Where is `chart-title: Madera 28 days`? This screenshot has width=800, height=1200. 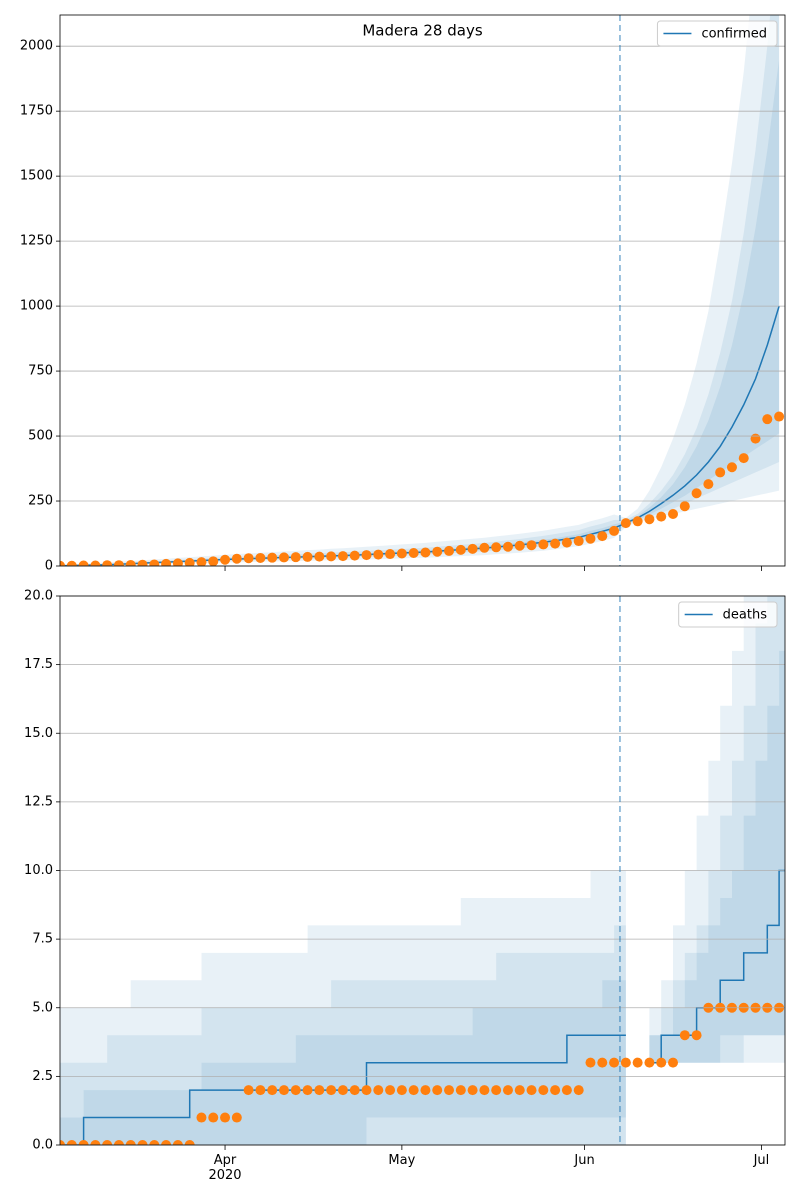
chart-title: Madera 28 days is located at coordinates (422, 31).